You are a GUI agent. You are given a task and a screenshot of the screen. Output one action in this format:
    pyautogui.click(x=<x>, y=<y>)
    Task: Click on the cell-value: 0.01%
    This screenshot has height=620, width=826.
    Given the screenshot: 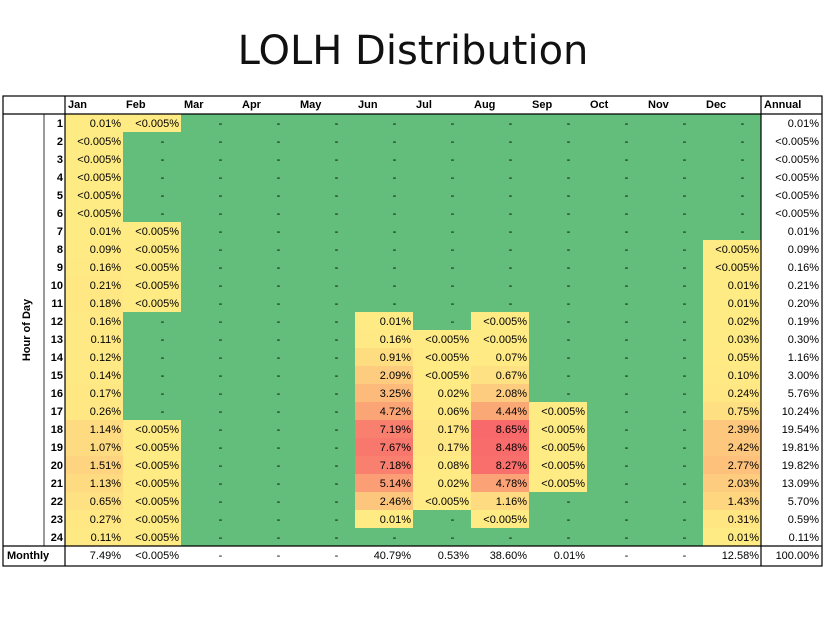 What is the action you would take?
    pyautogui.click(x=743, y=538)
    